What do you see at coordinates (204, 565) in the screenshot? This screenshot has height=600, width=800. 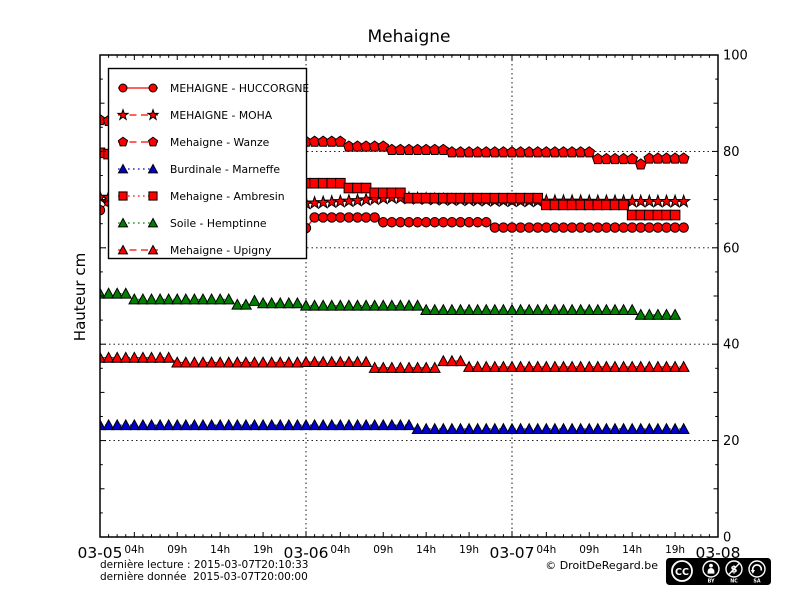 I see `last-reading-text: dernière lecture : 2015-03-07T20:10:33` at bounding box center [204, 565].